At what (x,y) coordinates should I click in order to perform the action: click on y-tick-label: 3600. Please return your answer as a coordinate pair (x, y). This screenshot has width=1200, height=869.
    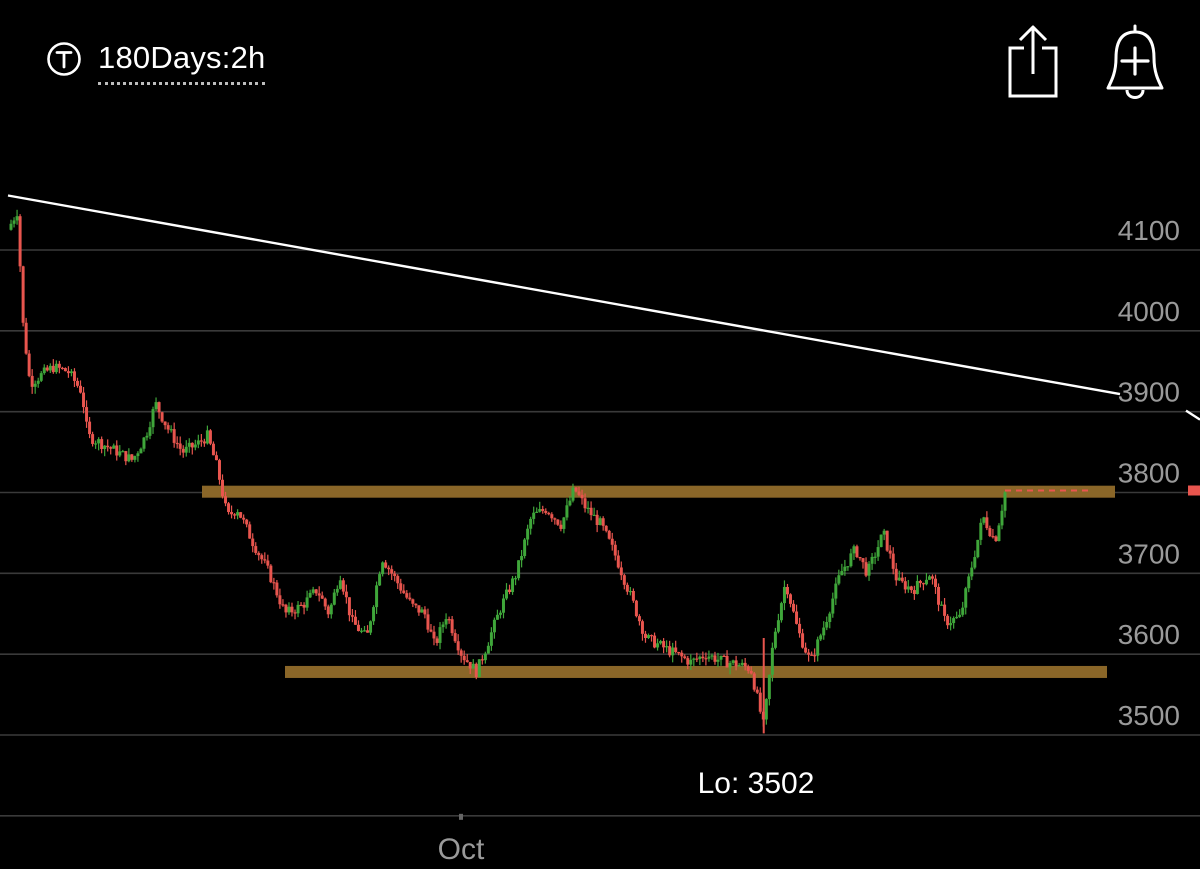
    Looking at the image, I should click on (1149, 634).